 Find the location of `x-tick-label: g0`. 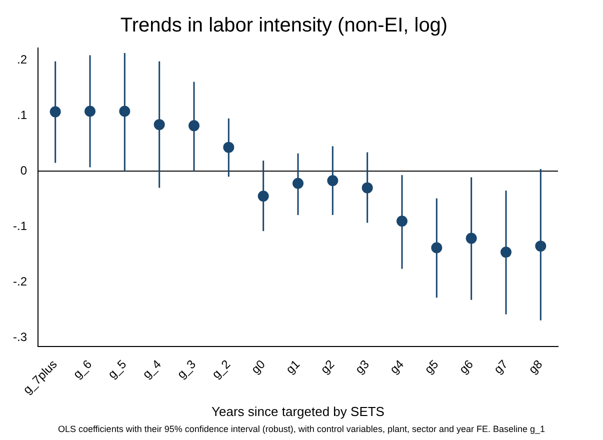

x-tick-label: g0 is located at coordinates (258, 366).